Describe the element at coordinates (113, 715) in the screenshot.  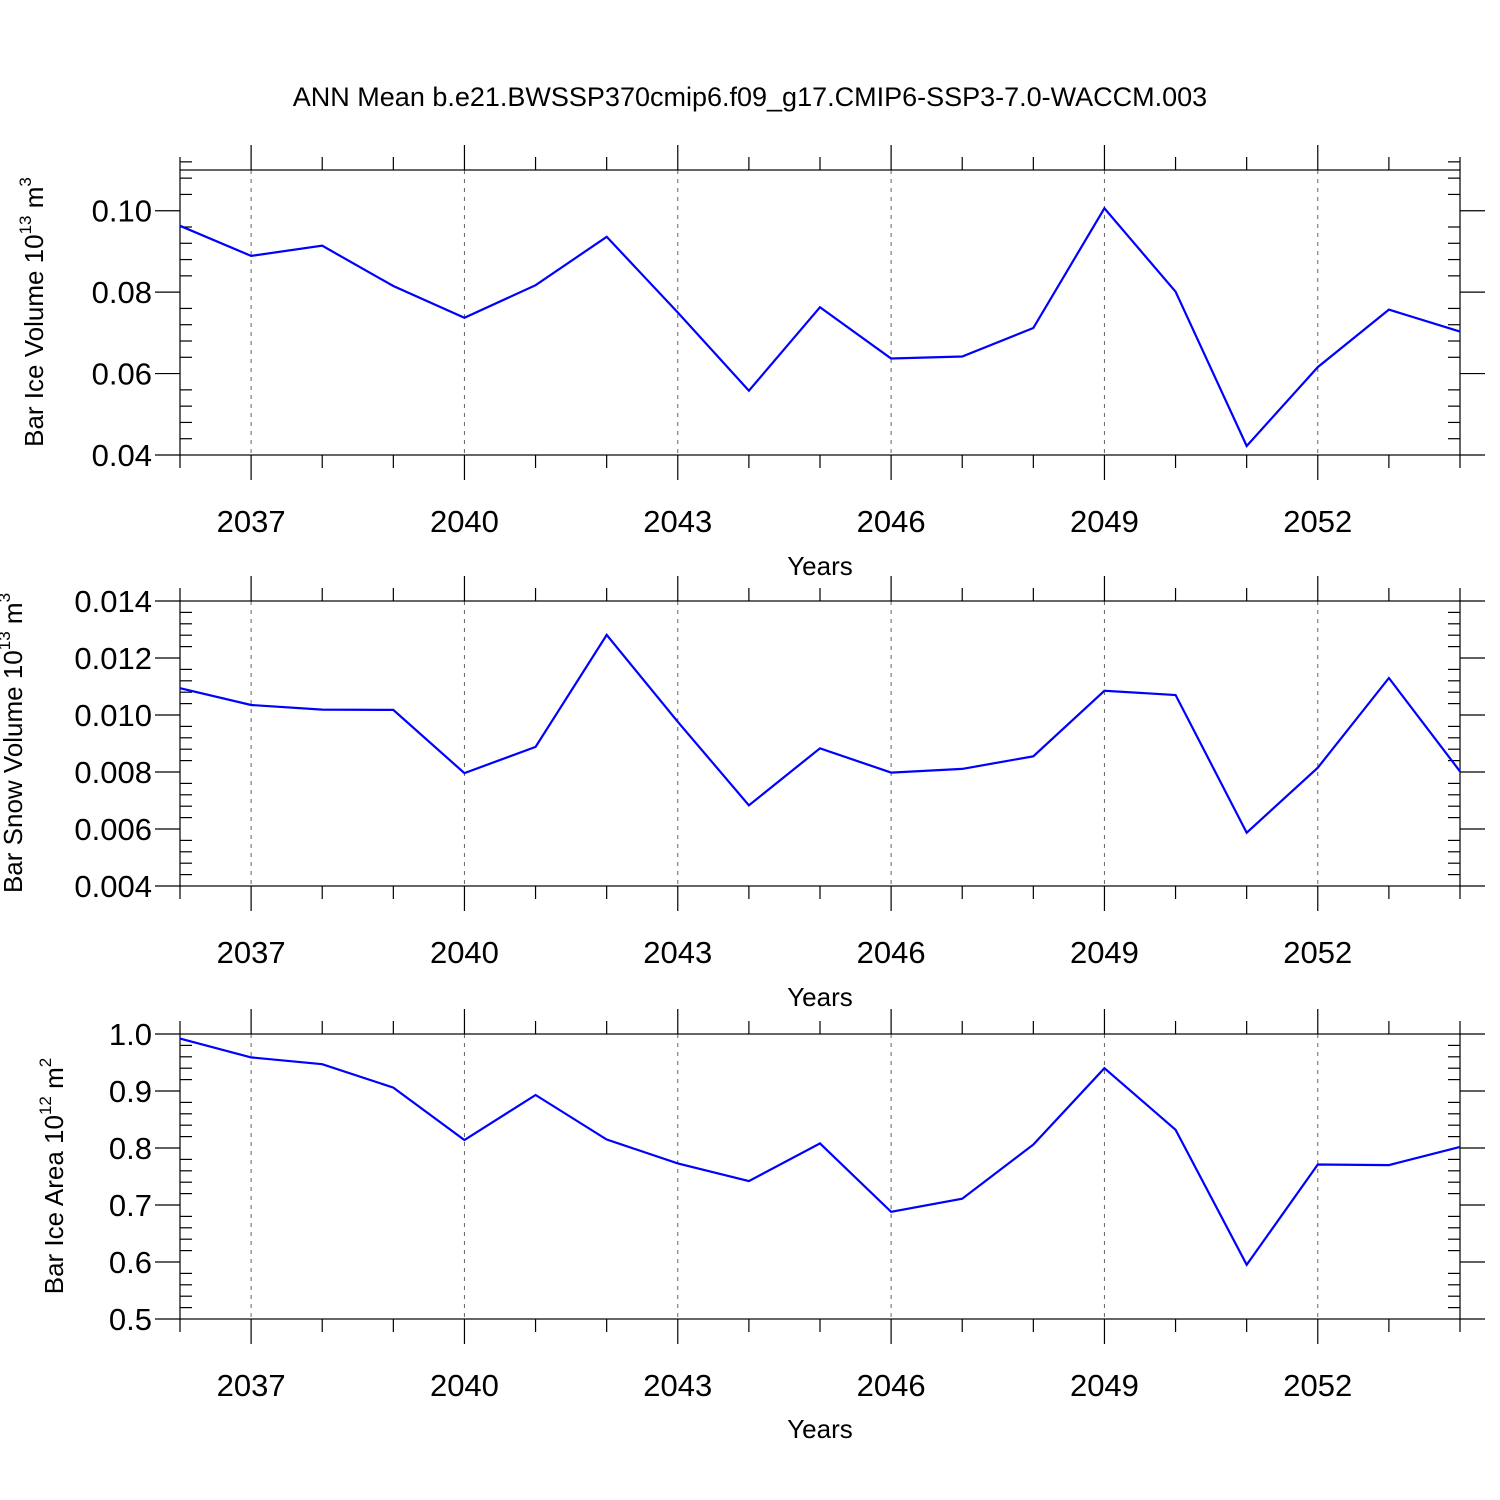
I see `y-tick-label: 0.010` at that location.